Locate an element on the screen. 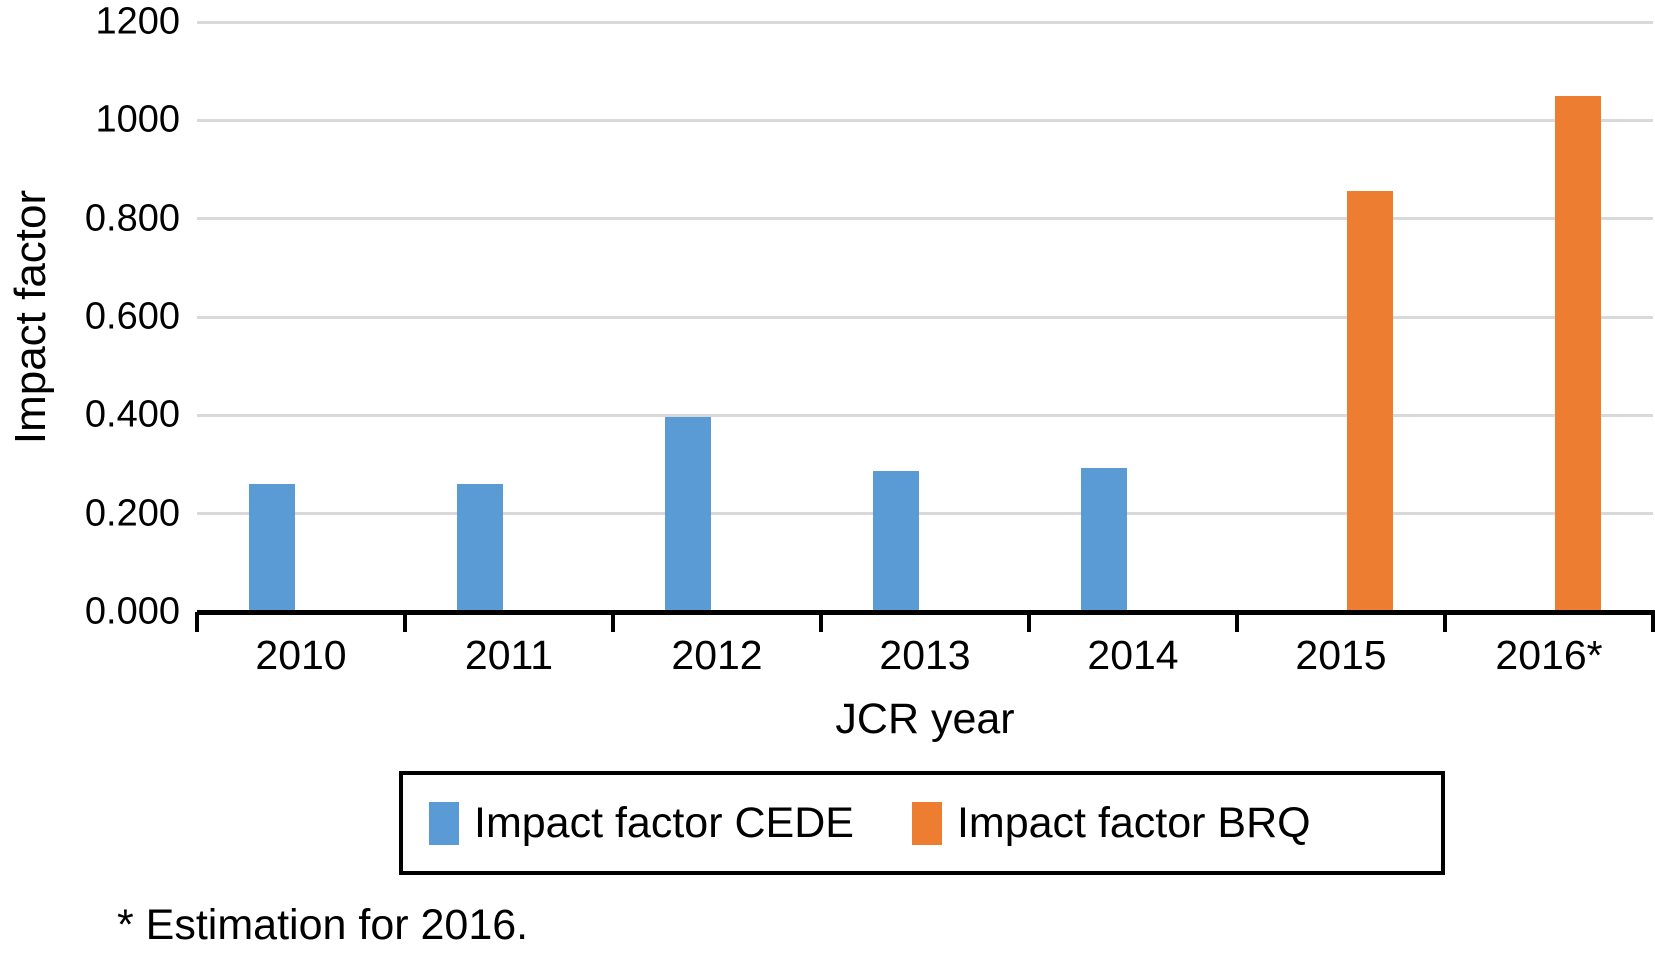  legend-label-cede: Impact factor CEDE is located at coordinates (664, 822).